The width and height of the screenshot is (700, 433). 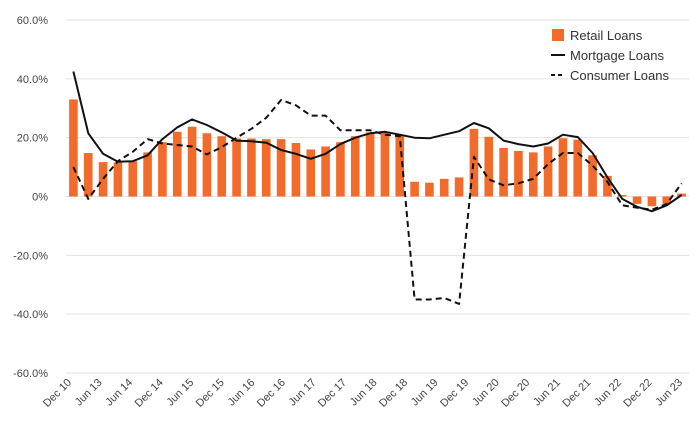 What do you see at coordinates (242, 393) in the screenshot?
I see `x-tick-label: Jun 16` at bounding box center [242, 393].